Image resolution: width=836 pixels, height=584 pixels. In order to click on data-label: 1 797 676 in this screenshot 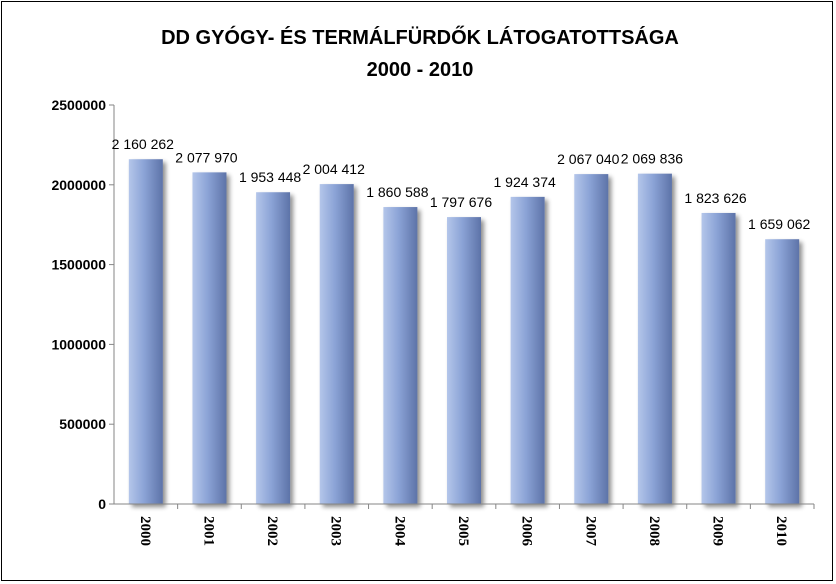, I will do `click(461, 202)`.